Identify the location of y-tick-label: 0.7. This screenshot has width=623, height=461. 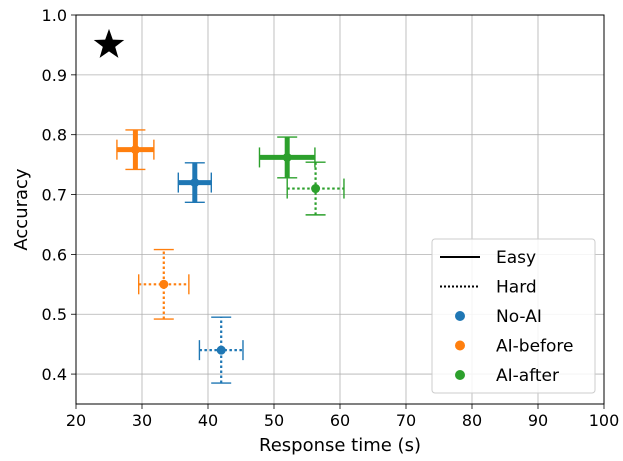
(54, 195).